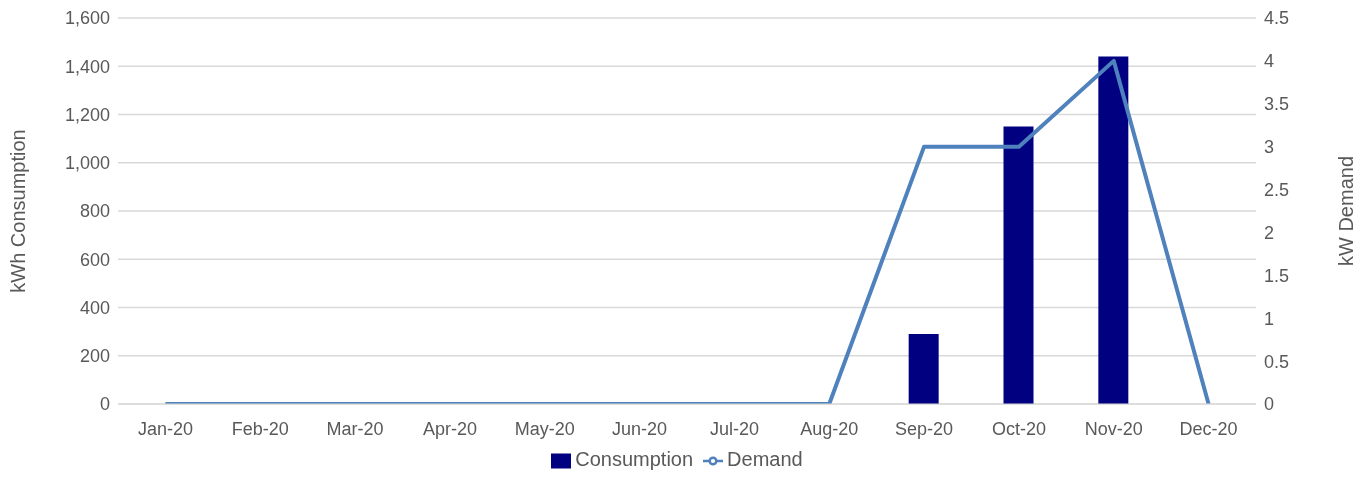 The image size is (1364, 489). Describe the element at coordinates (1269, 318) in the screenshot. I see `y2-tick-label: 1` at that location.